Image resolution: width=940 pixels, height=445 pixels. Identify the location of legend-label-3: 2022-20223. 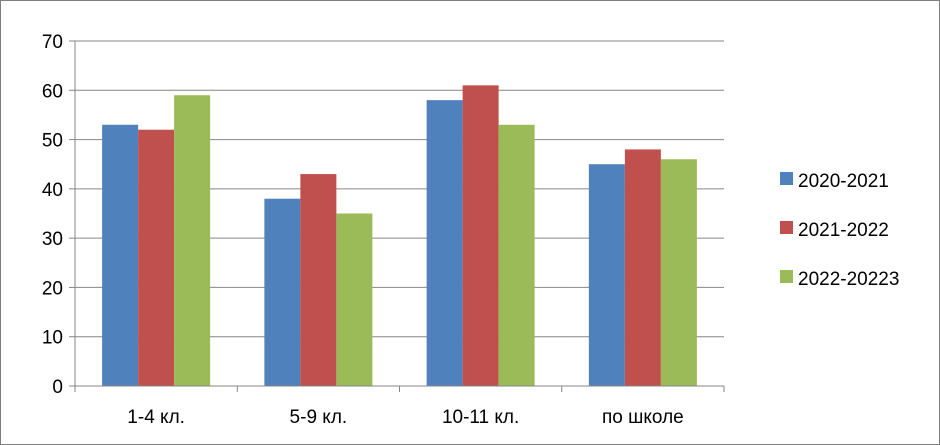
(848, 279).